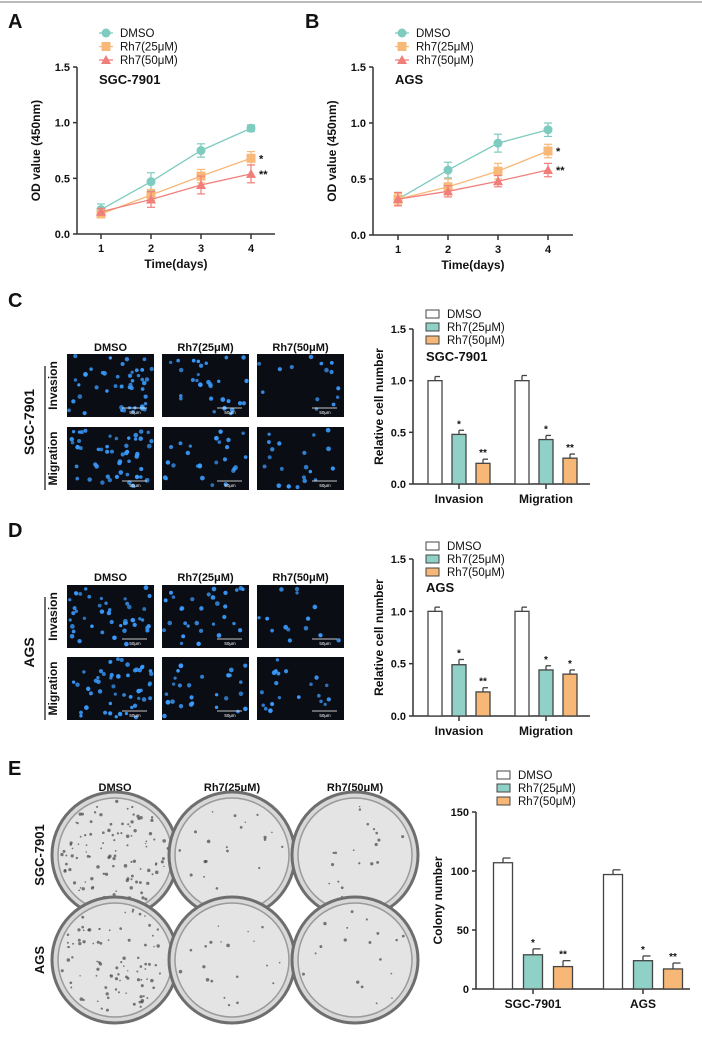 Image resolution: width=702 pixels, height=1046 pixels. What do you see at coordinates (448, 191) in the screenshot?
I see `data-point` at bounding box center [448, 191].